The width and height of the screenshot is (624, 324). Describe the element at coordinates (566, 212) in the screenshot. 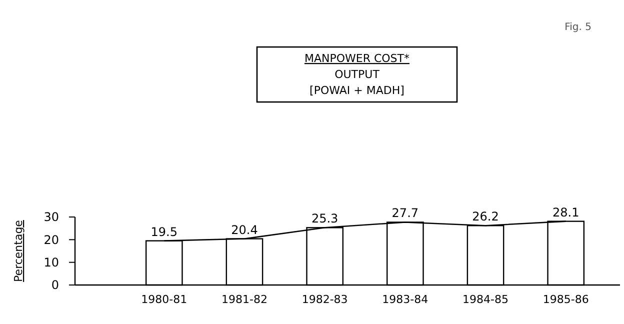

I see `data-label: 28.1` at that location.